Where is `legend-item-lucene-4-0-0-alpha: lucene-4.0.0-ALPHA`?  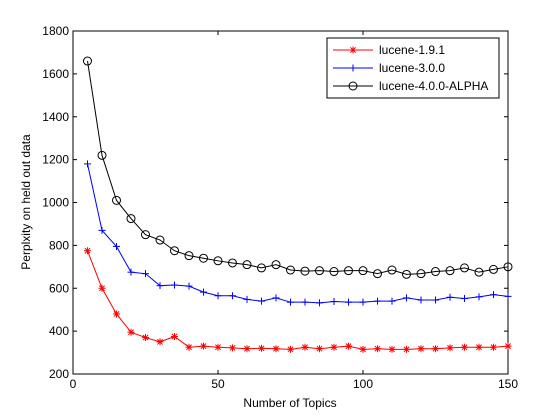
legend-item-lucene-4-0-0-alpha: lucene-4.0.0-ALPHA is located at coordinates (410, 86).